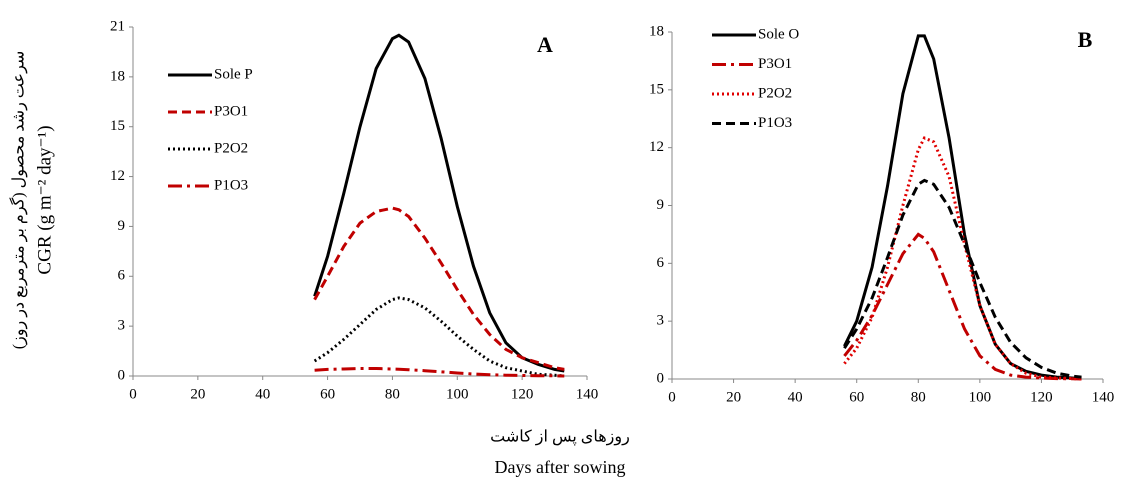 The width and height of the screenshot is (1122, 481). What do you see at coordinates (233, 74) in the screenshot?
I see `legend-label: Sole P` at bounding box center [233, 74].